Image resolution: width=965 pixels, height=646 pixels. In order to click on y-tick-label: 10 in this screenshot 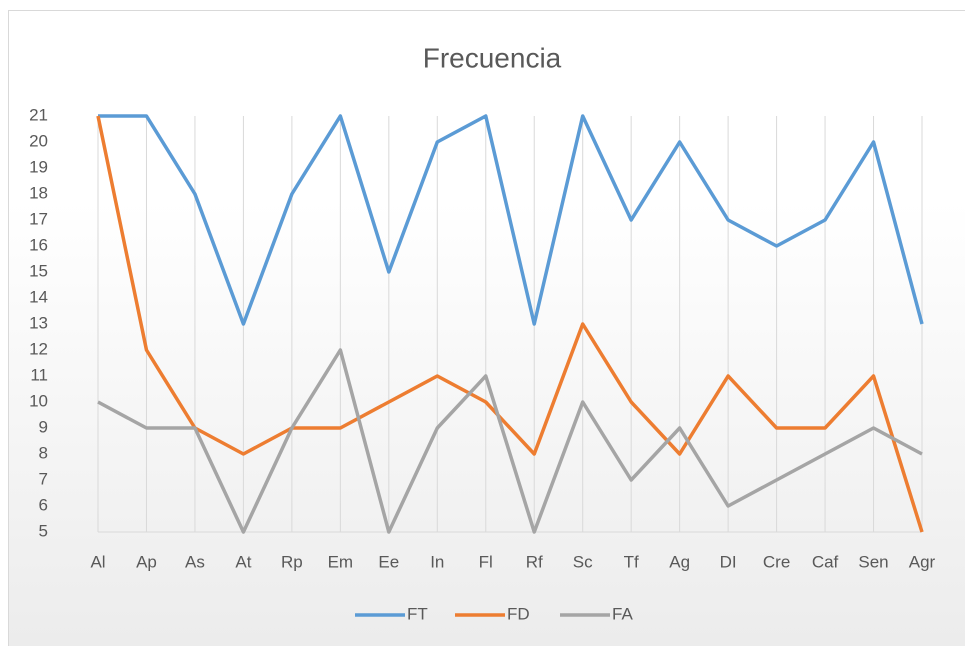, I will do `click(38, 400)`.